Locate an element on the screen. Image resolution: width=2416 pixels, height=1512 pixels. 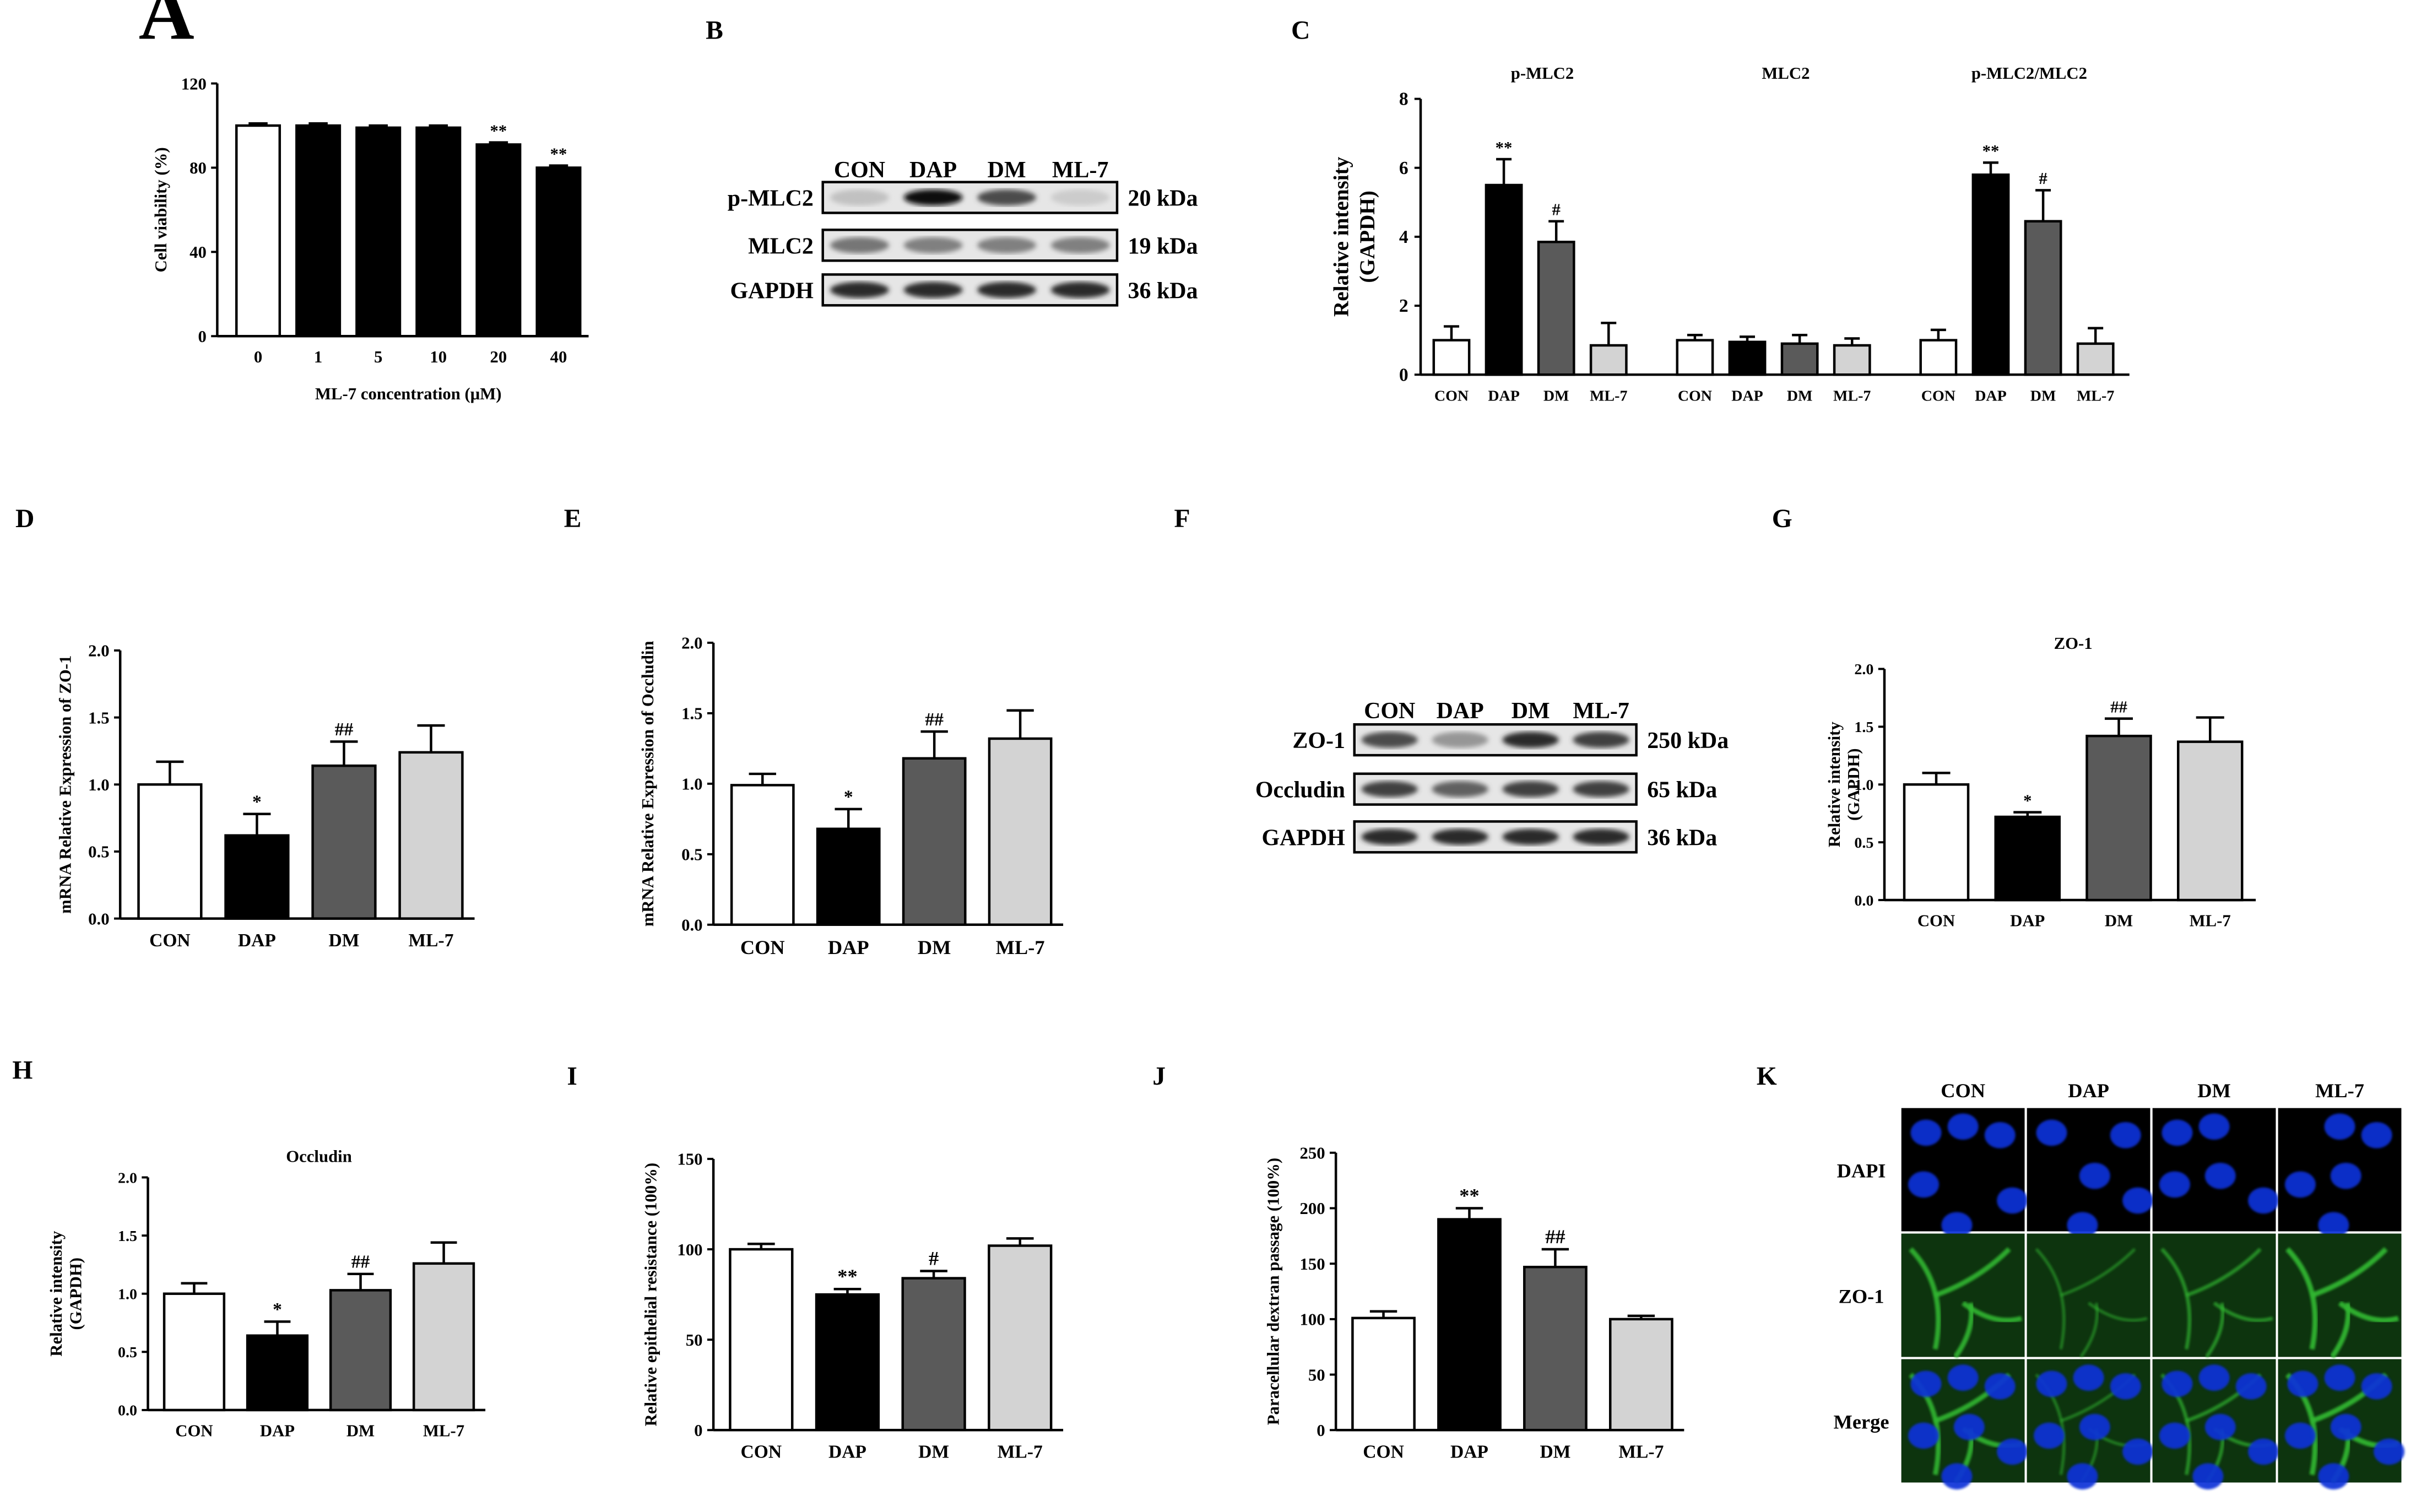
y-tick-label: 0.5 is located at coordinates (691, 855).